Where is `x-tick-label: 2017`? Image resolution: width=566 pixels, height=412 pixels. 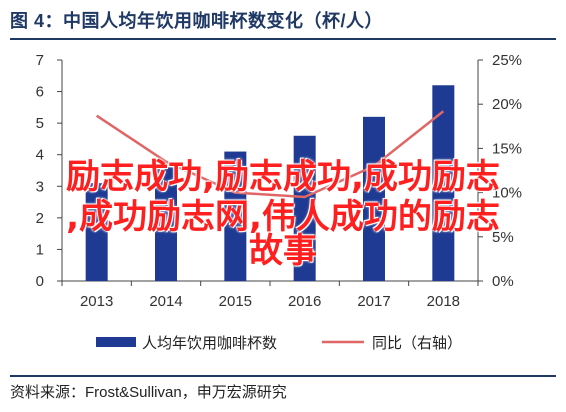 x-tick-label: 2017 is located at coordinates (373, 301).